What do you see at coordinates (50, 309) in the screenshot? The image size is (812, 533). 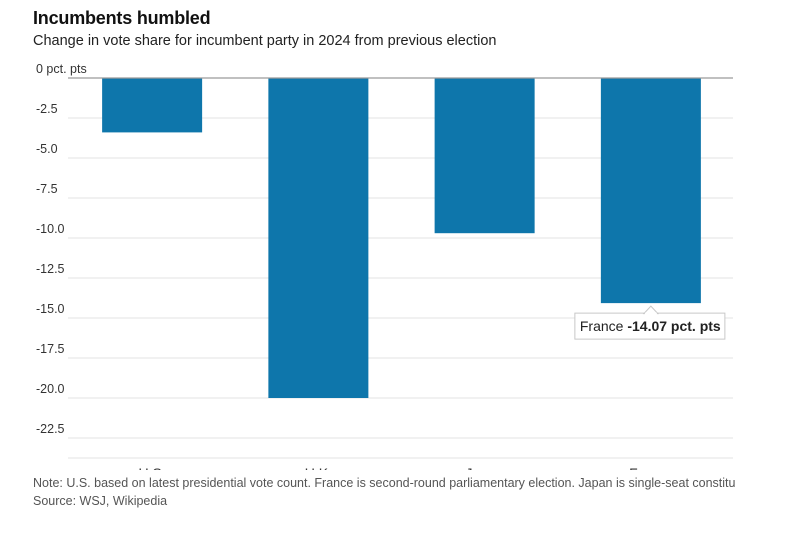 I see `y-tick-label: -15.0` at bounding box center [50, 309].